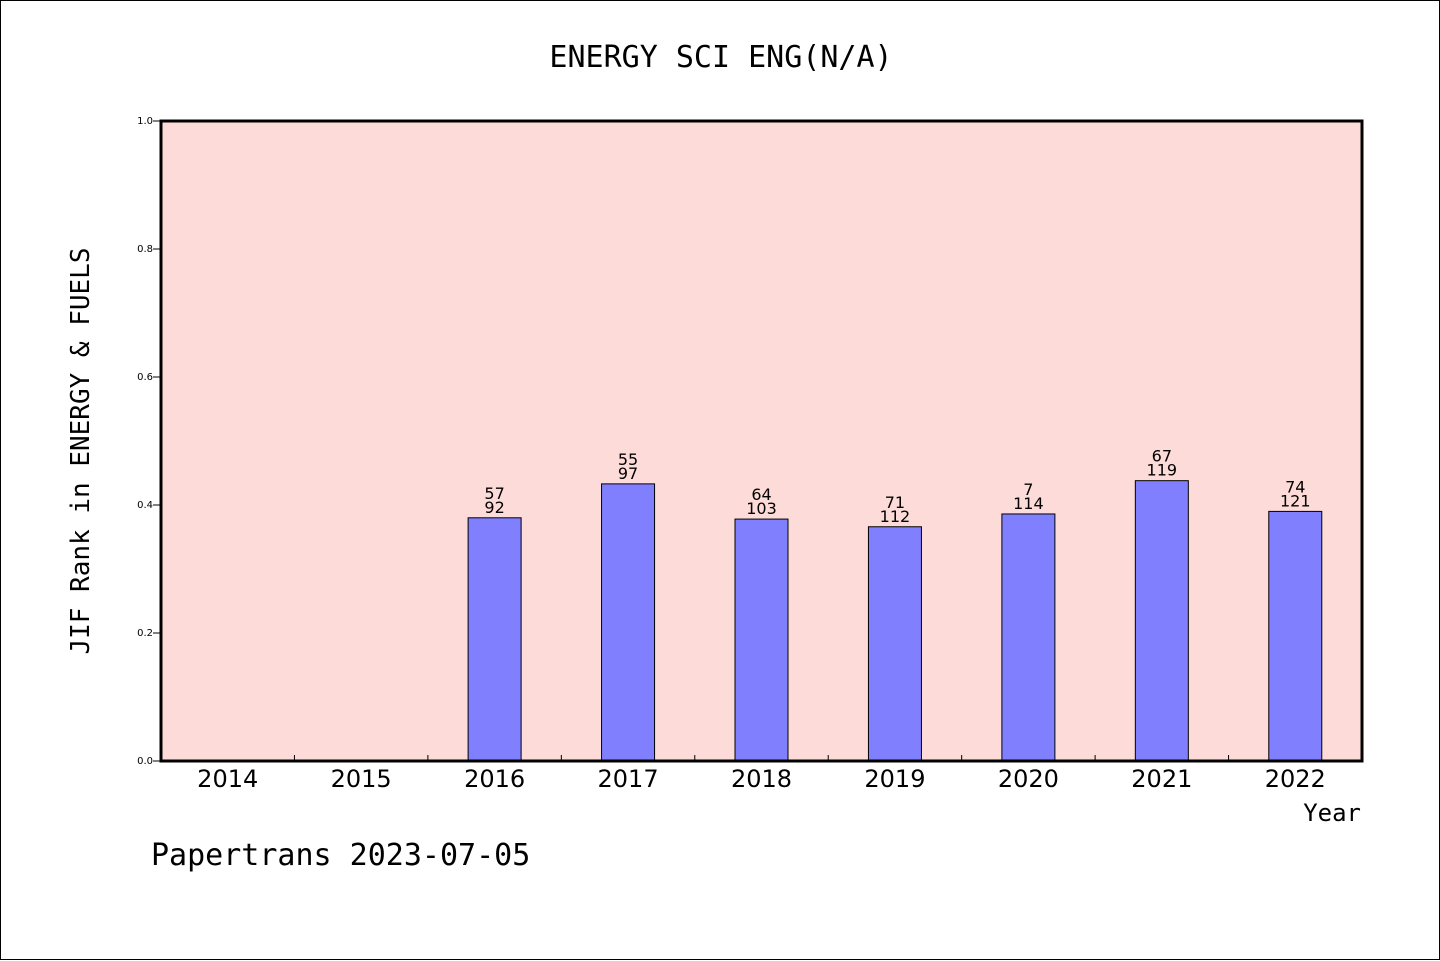 This screenshot has width=1440, height=961. What do you see at coordinates (1028, 503) in the screenshot?
I see `bar-label-denominator: 114` at bounding box center [1028, 503].